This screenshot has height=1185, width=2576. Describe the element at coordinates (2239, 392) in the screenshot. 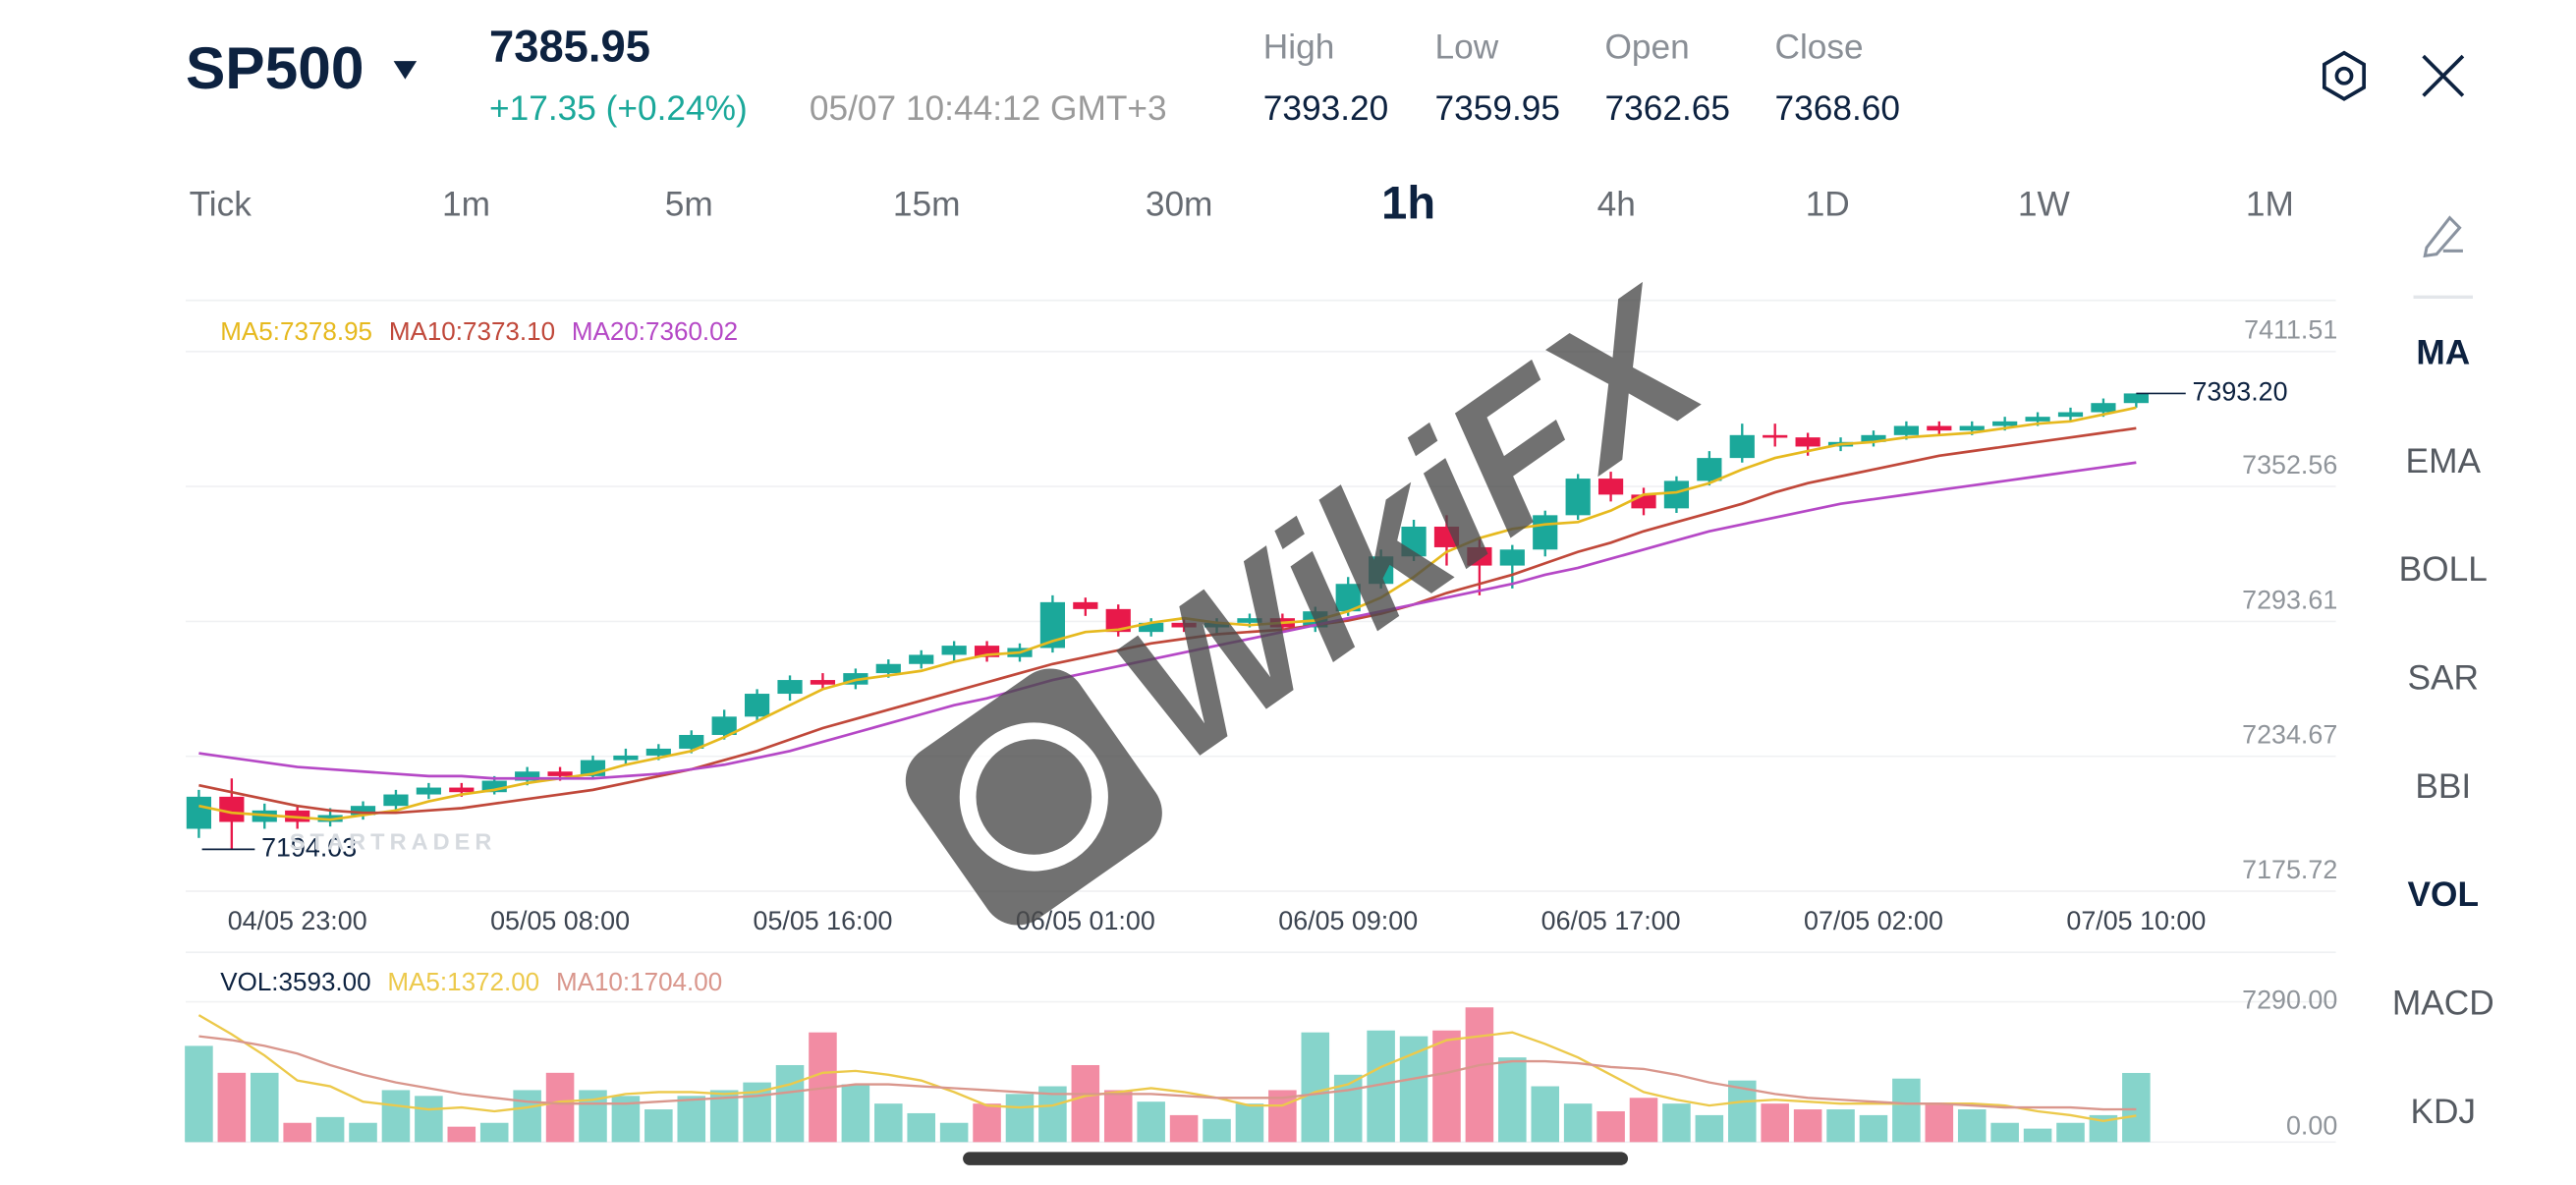

I see `max-label: 7393.20` at that location.